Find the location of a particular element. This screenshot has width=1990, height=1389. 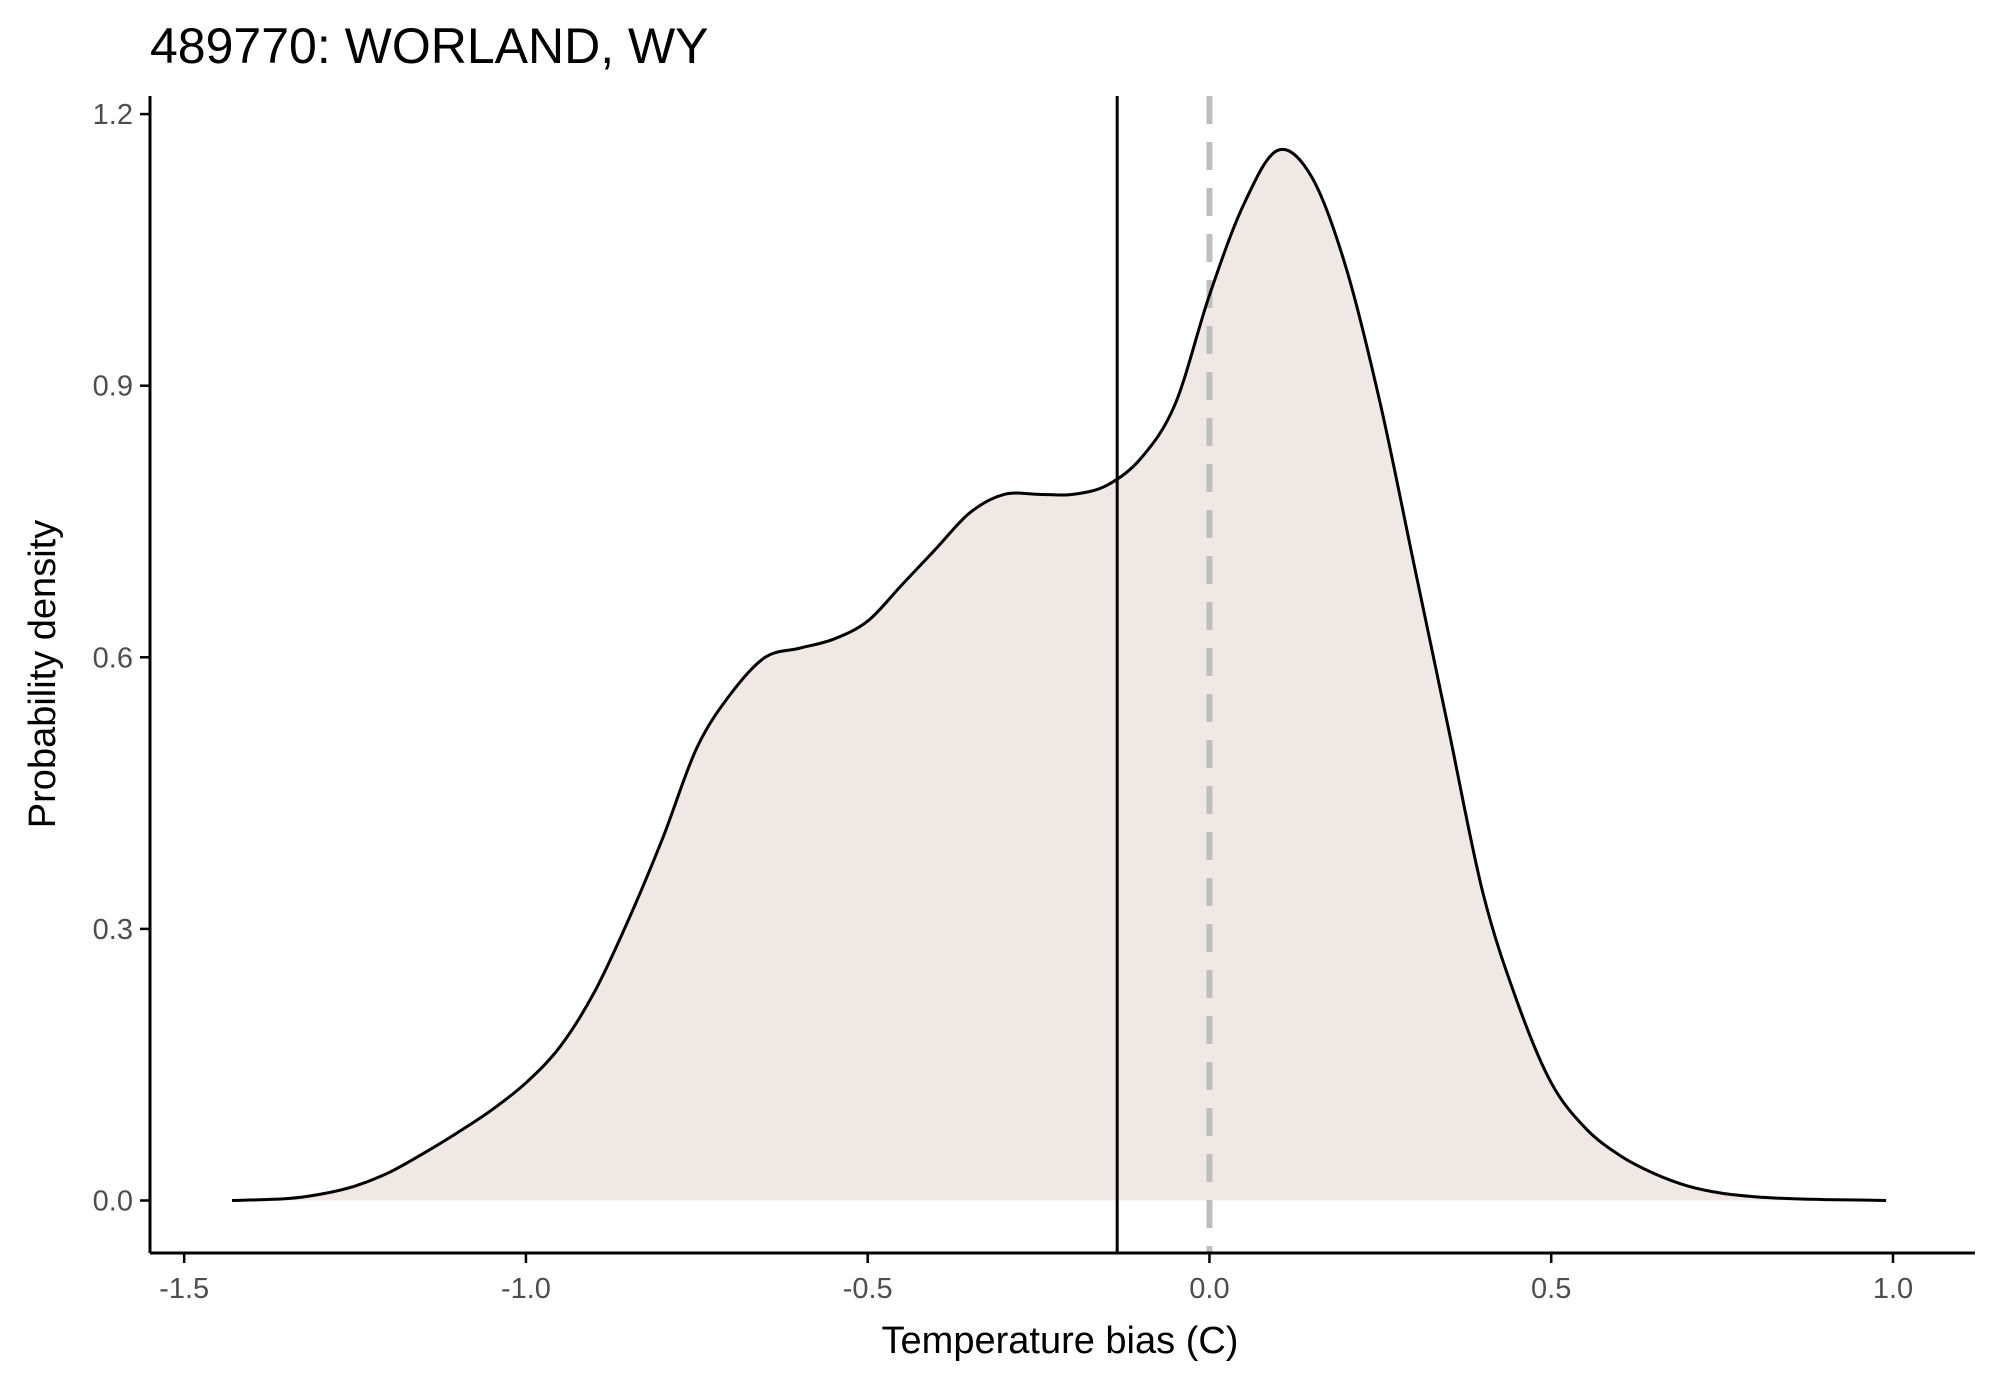

x-tick-label: -0.5 is located at coordinates (868, 1289).